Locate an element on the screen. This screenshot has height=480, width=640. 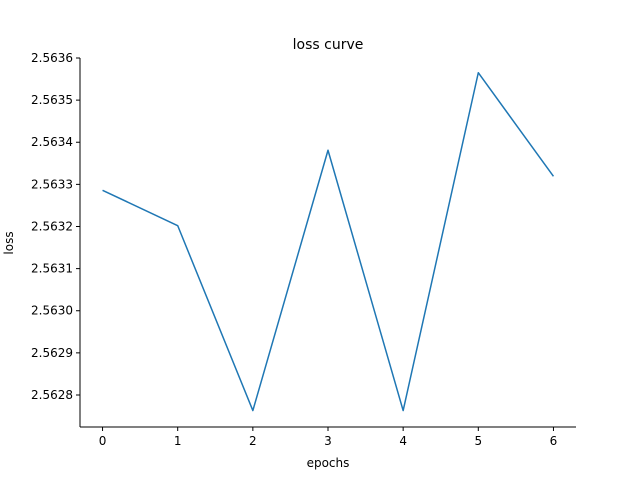
y-tick-label: 2.5635 is located at coordinates (52, 100).